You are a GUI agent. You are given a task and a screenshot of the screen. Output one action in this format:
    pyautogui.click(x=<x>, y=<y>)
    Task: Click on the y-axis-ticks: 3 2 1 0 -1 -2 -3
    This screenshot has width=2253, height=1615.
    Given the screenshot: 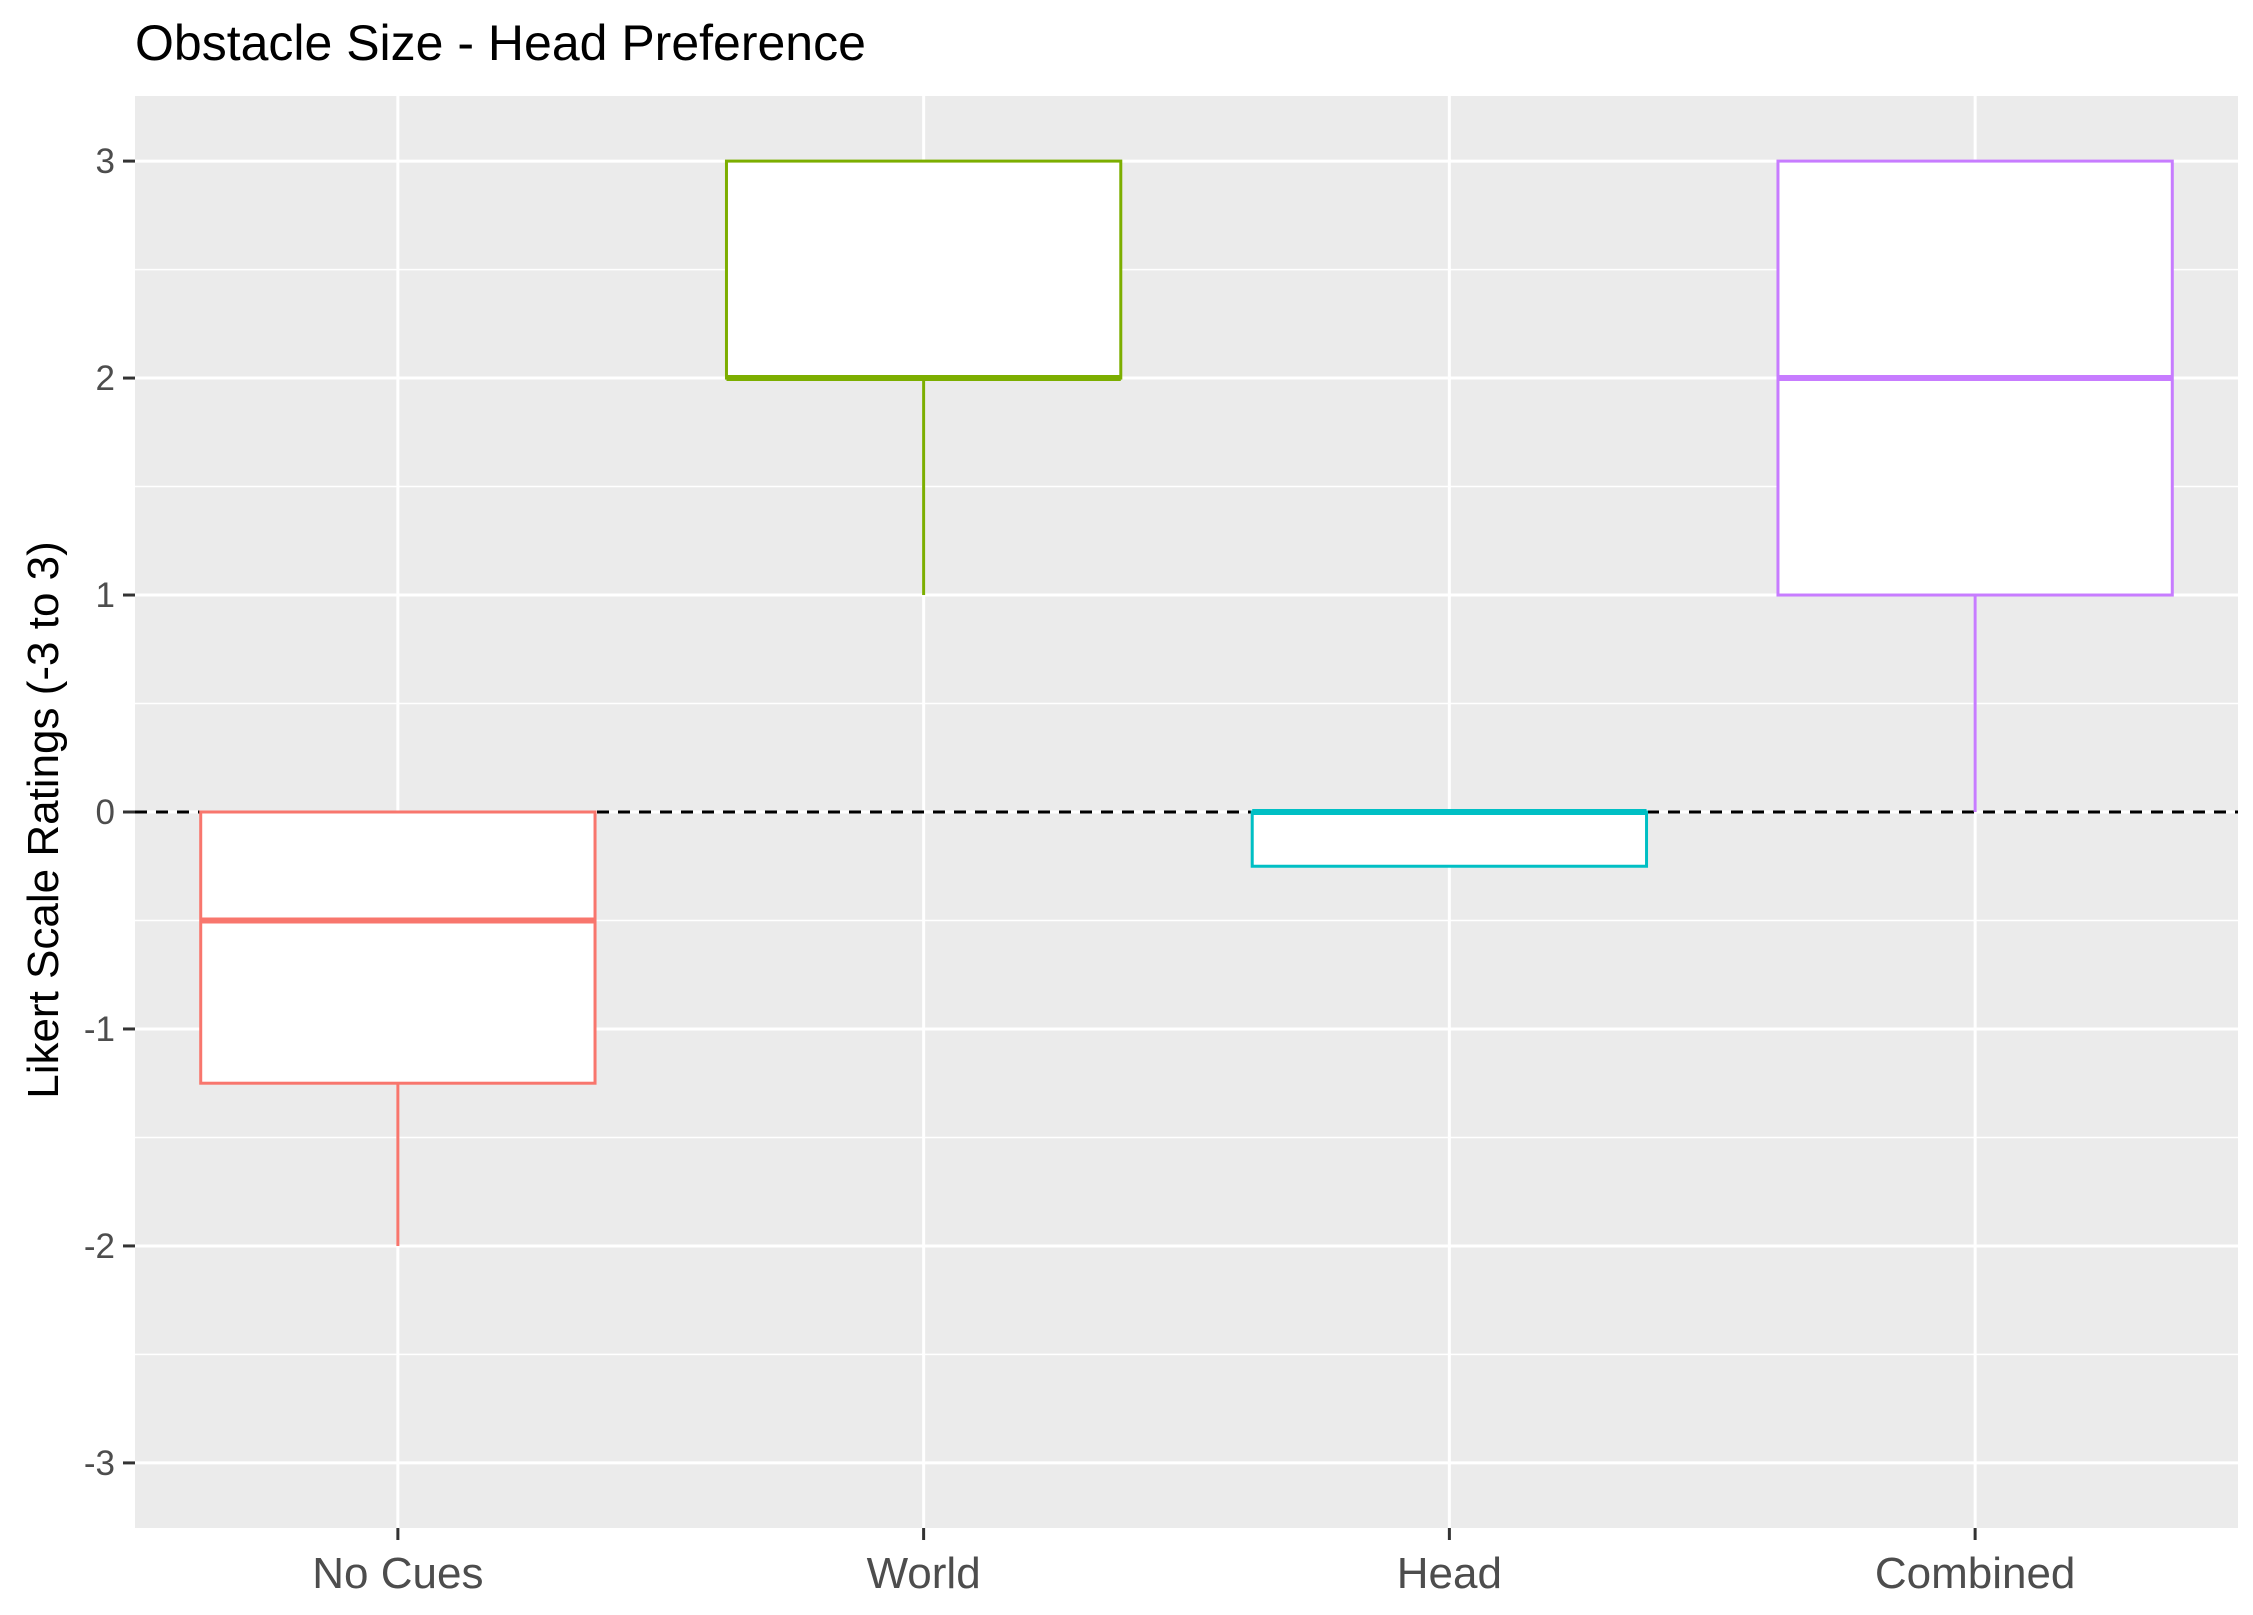 What is the action you would take?
    pyautogui.click(x=109, y=812)
    